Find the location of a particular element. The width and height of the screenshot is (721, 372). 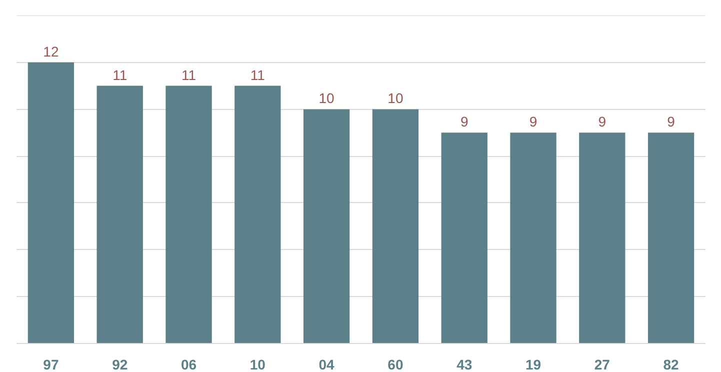

x-tick-label: 97 is located at coordinates (51, 364).